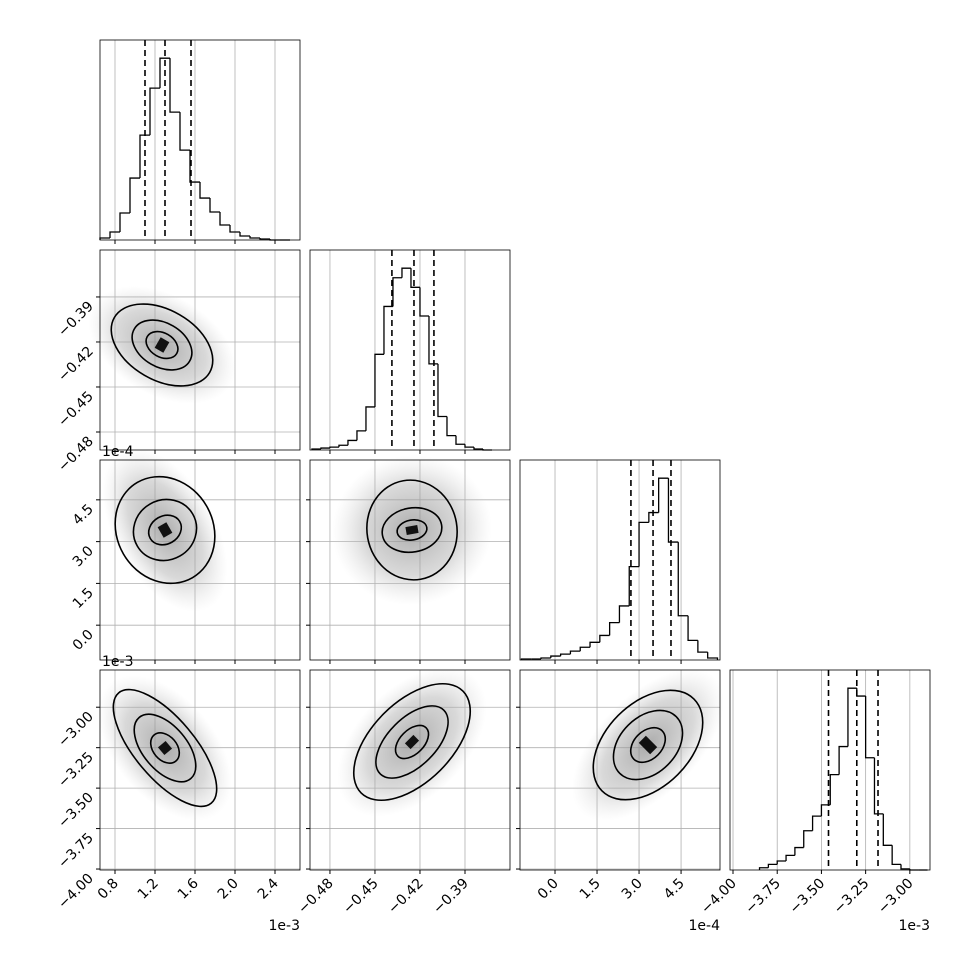 The width and height of the screenshot is (970, 970). Describe the element at coordinates (763, 897) in the screenshot. I see `x-tick-label: −3.75` at that location.